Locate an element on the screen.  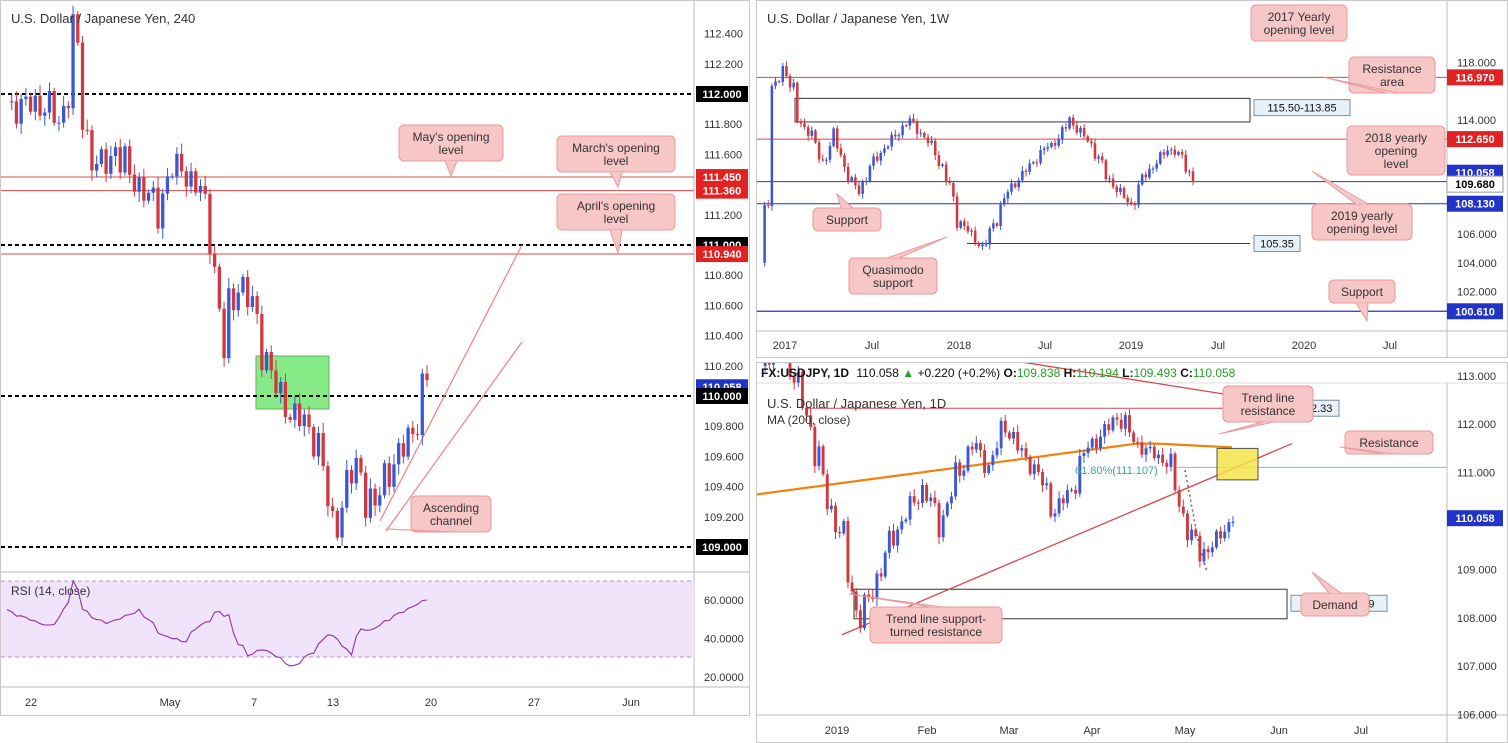
ma-200-line is located at coordinates (995, 469).